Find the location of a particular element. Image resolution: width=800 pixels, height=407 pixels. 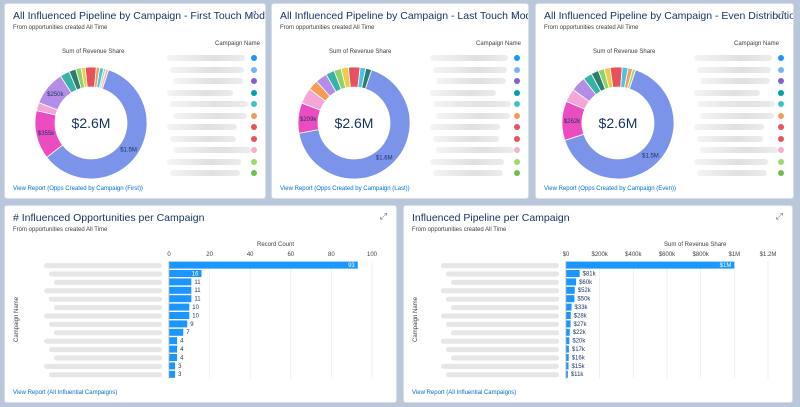

x-tick-label: $200k is located at coordinates (599, 255).